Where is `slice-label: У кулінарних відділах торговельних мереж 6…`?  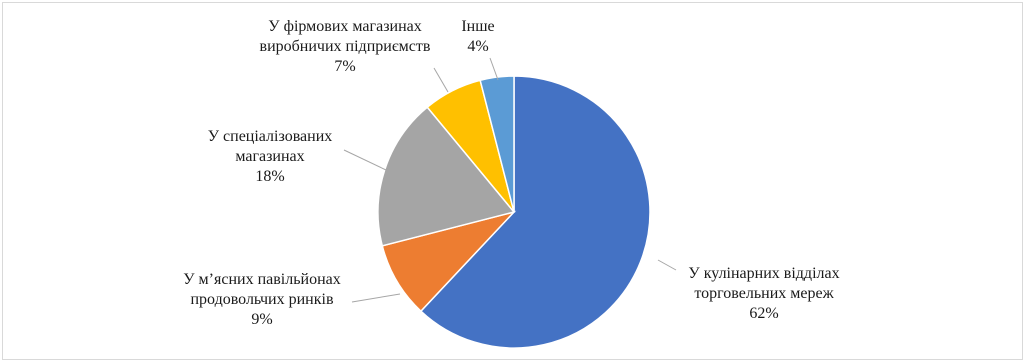 slice-label: У кулінарних відділах торговельних мереж 6… is located at coordinates (763, 293).